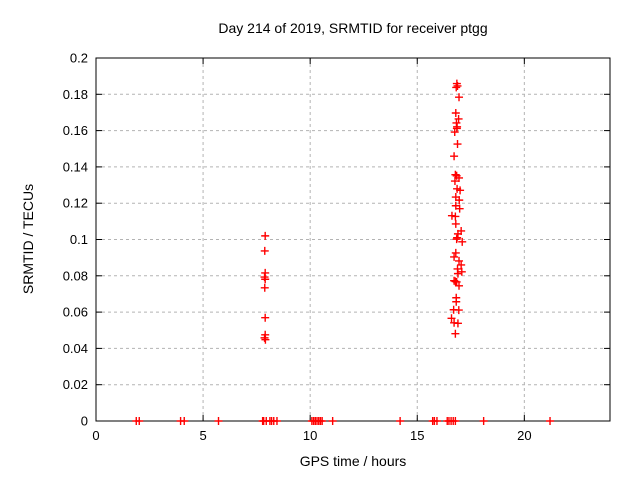 The width and height of the screenshot is (640, 480). I want to click on y-tick-label: 0.16, so click(75, 130).